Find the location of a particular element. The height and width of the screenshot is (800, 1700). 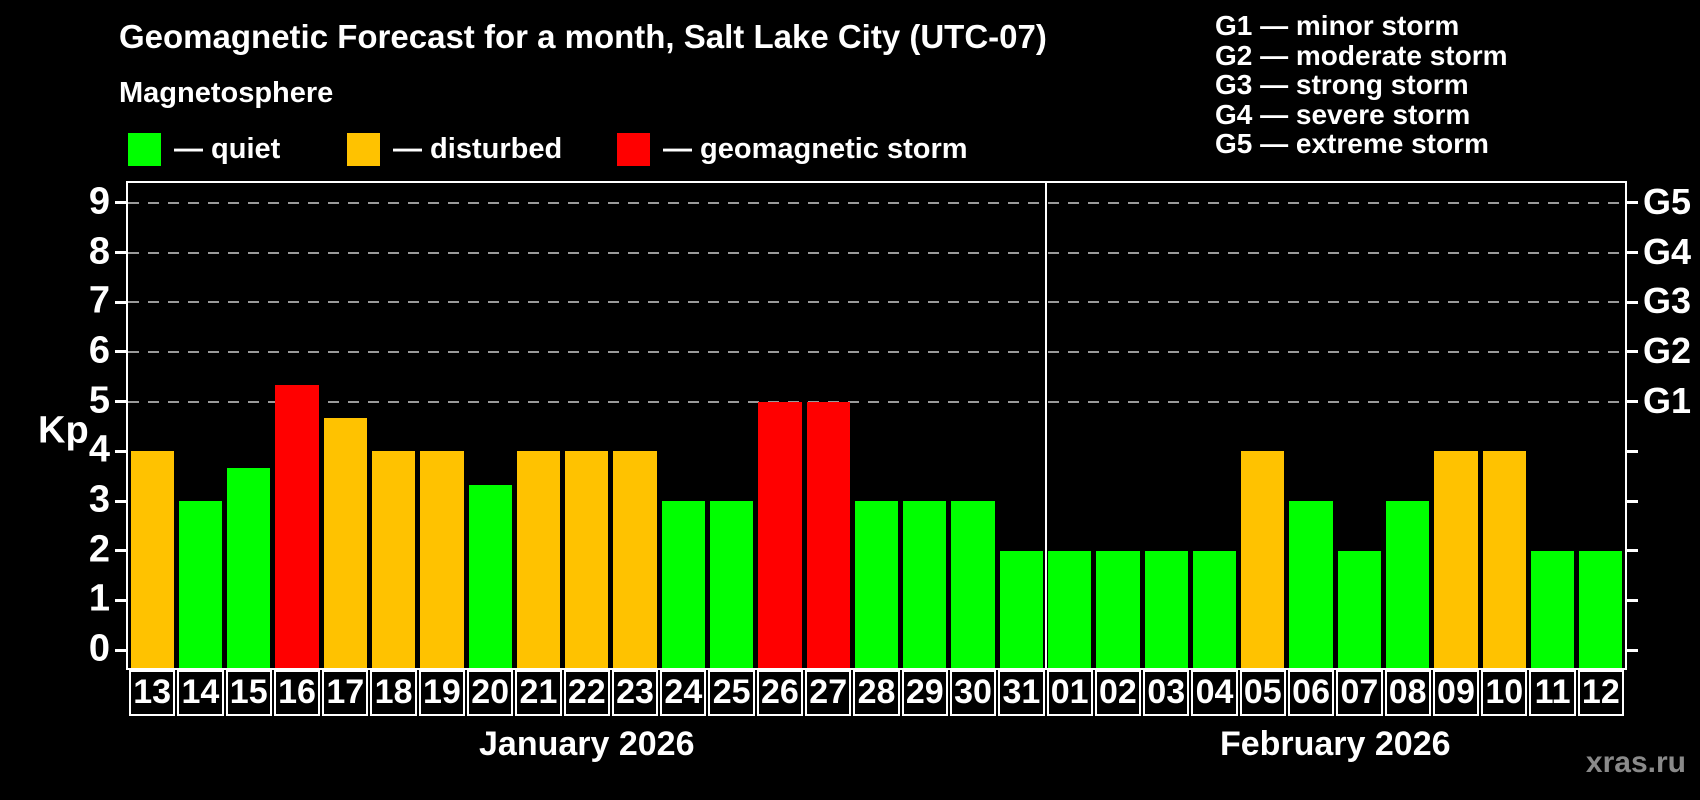

month-label-february: February 2026 is located at coordinates (1335, 744).